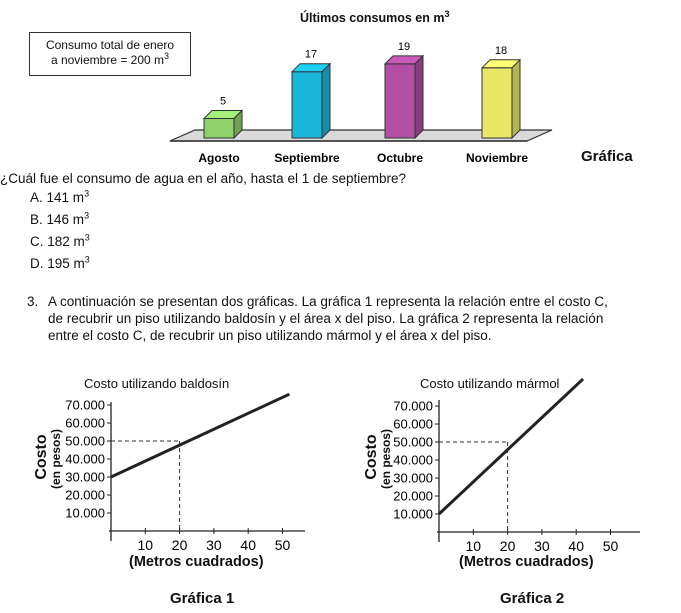 The image size is (681, 613). What do you see at coordinates (311, 55) in the screenshot?
I see `bar-value-label: 17` at bounding box center [311, 55].